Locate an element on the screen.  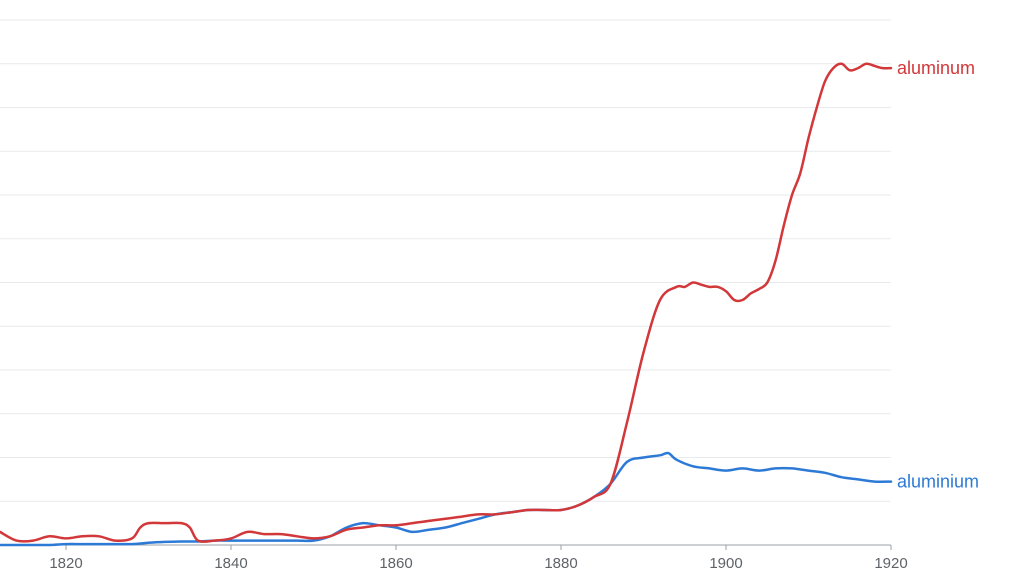
x-tick-label: 1900 is located at coordinates (725, 563).